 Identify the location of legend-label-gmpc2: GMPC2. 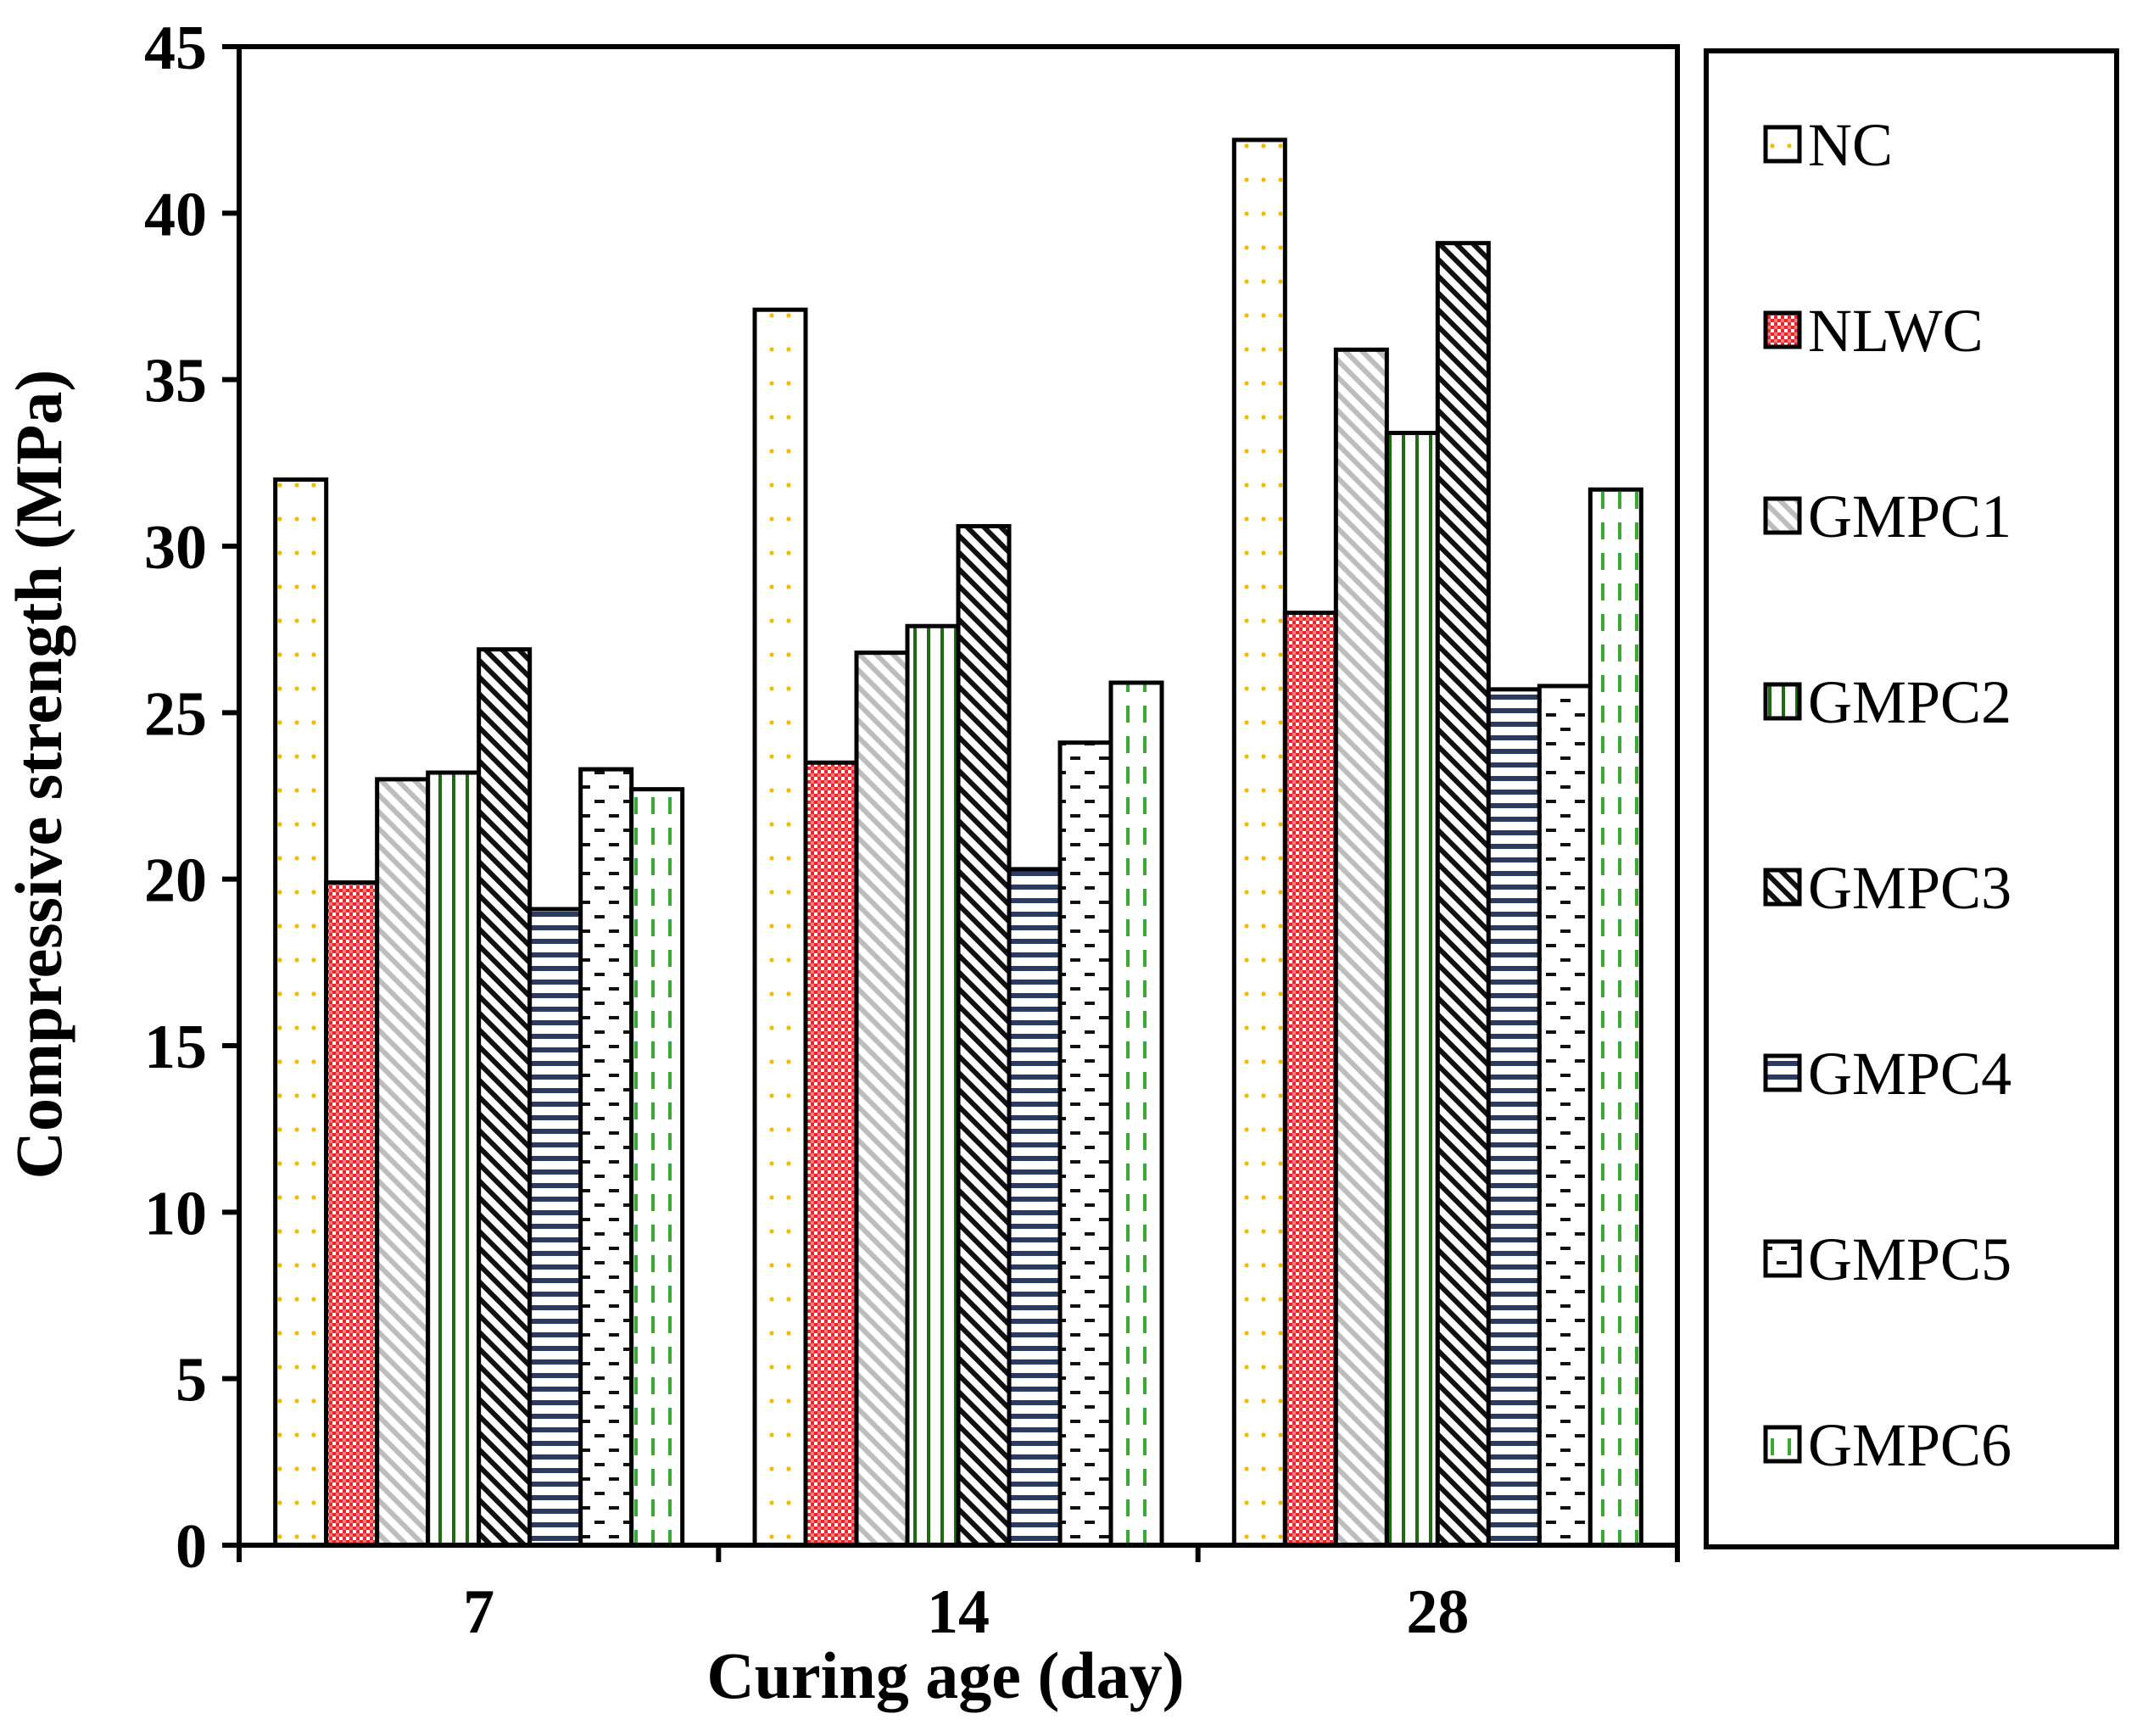
(1909, 702).